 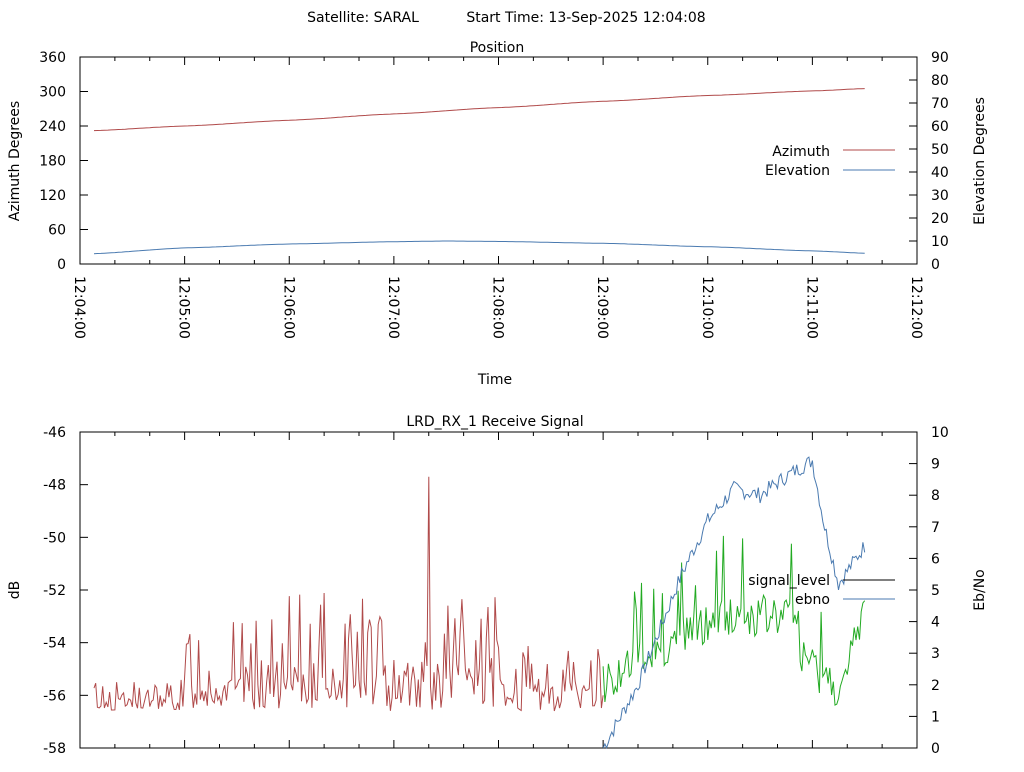 What do you see at coordinates (940, 81) in the screenshot?
I see `elevation-axis-tick-label-8: 80` at bounding box center [940, 81].